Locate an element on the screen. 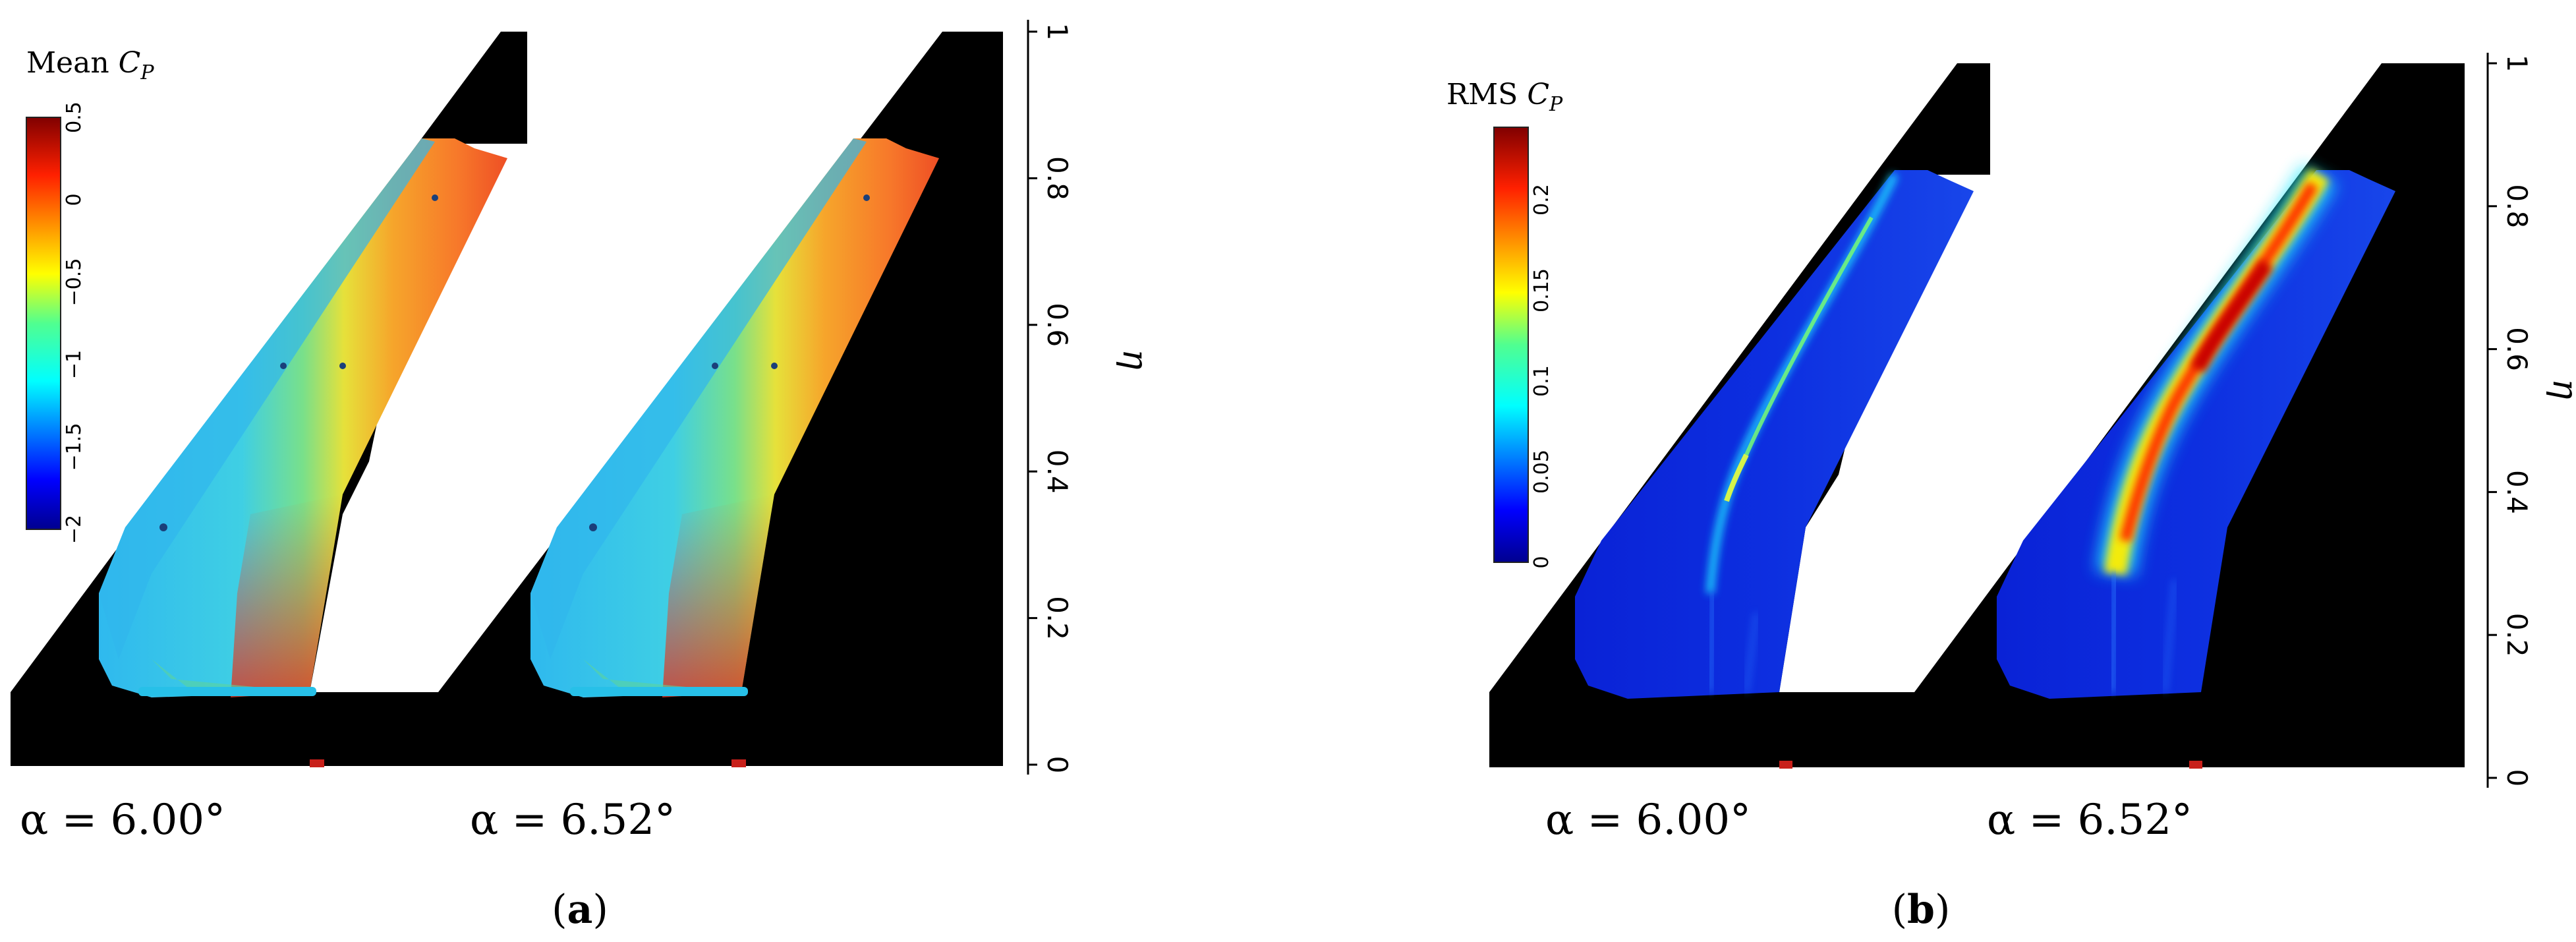 The height and width of the screenshot is (942, 2576). colorbar-tick-label: 0.1 is located at coordinates (1542, 381).